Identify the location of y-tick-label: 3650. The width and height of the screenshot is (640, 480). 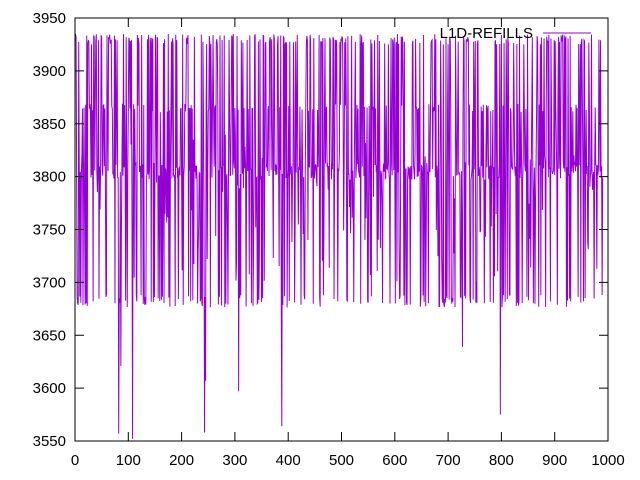
(49, 335).